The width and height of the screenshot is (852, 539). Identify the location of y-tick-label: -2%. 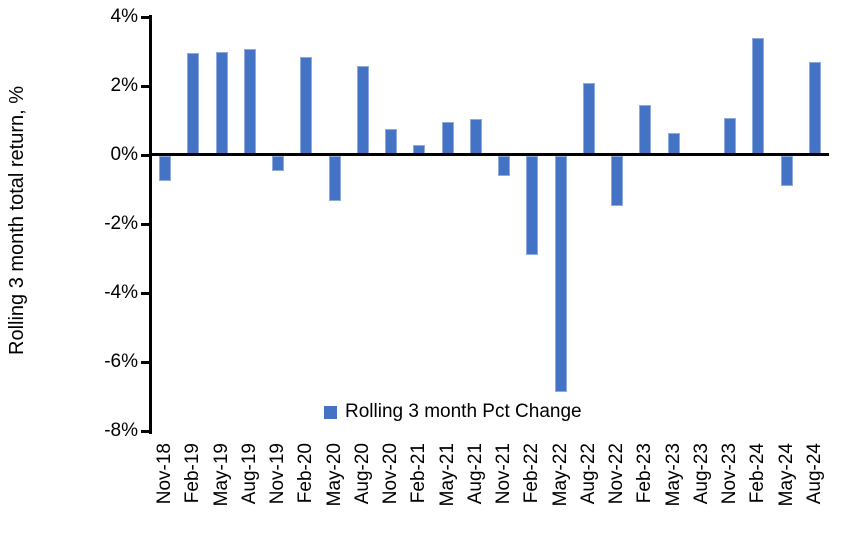
(121, 223).